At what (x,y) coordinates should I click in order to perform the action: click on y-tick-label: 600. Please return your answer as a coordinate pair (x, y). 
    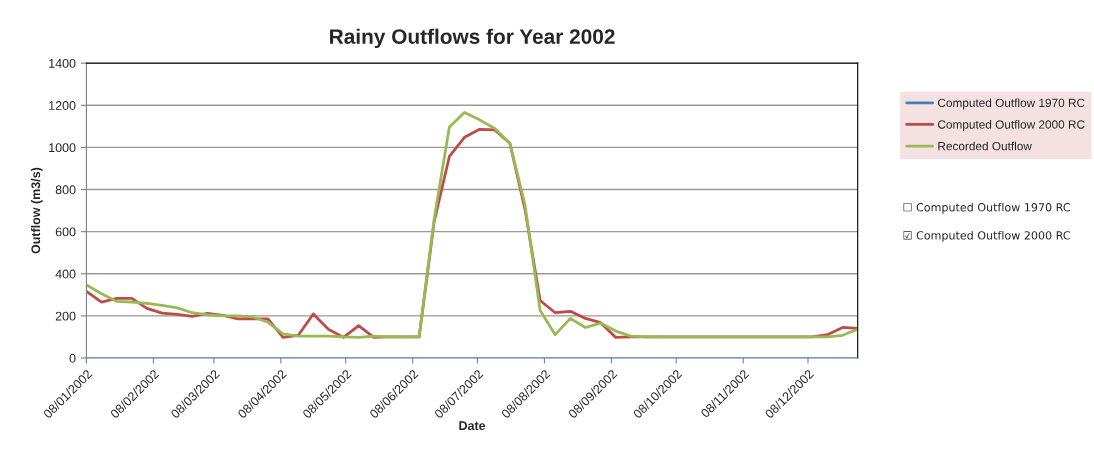
    Looking at the image, I should click on (65, 232).